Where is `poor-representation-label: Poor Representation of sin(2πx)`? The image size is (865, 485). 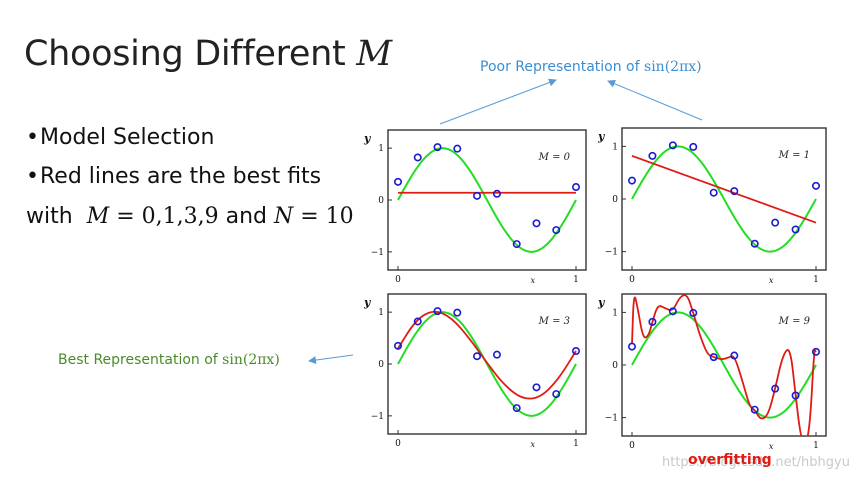 poor-representation-label: Poor Representation of sin(2πx) is located at coordinates (591, 67).